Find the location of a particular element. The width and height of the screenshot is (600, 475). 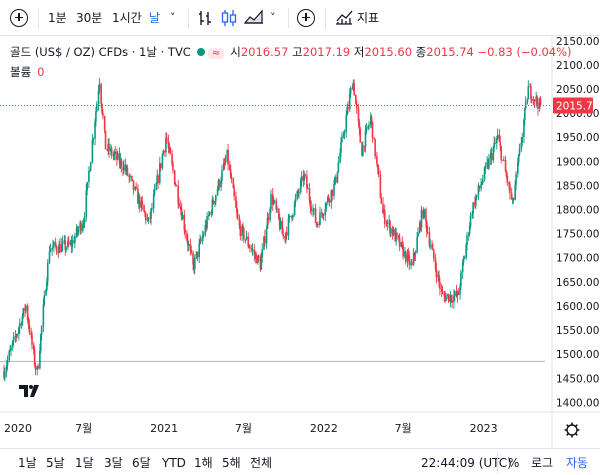

add-symbol-button is located at coordinates (19, 18).